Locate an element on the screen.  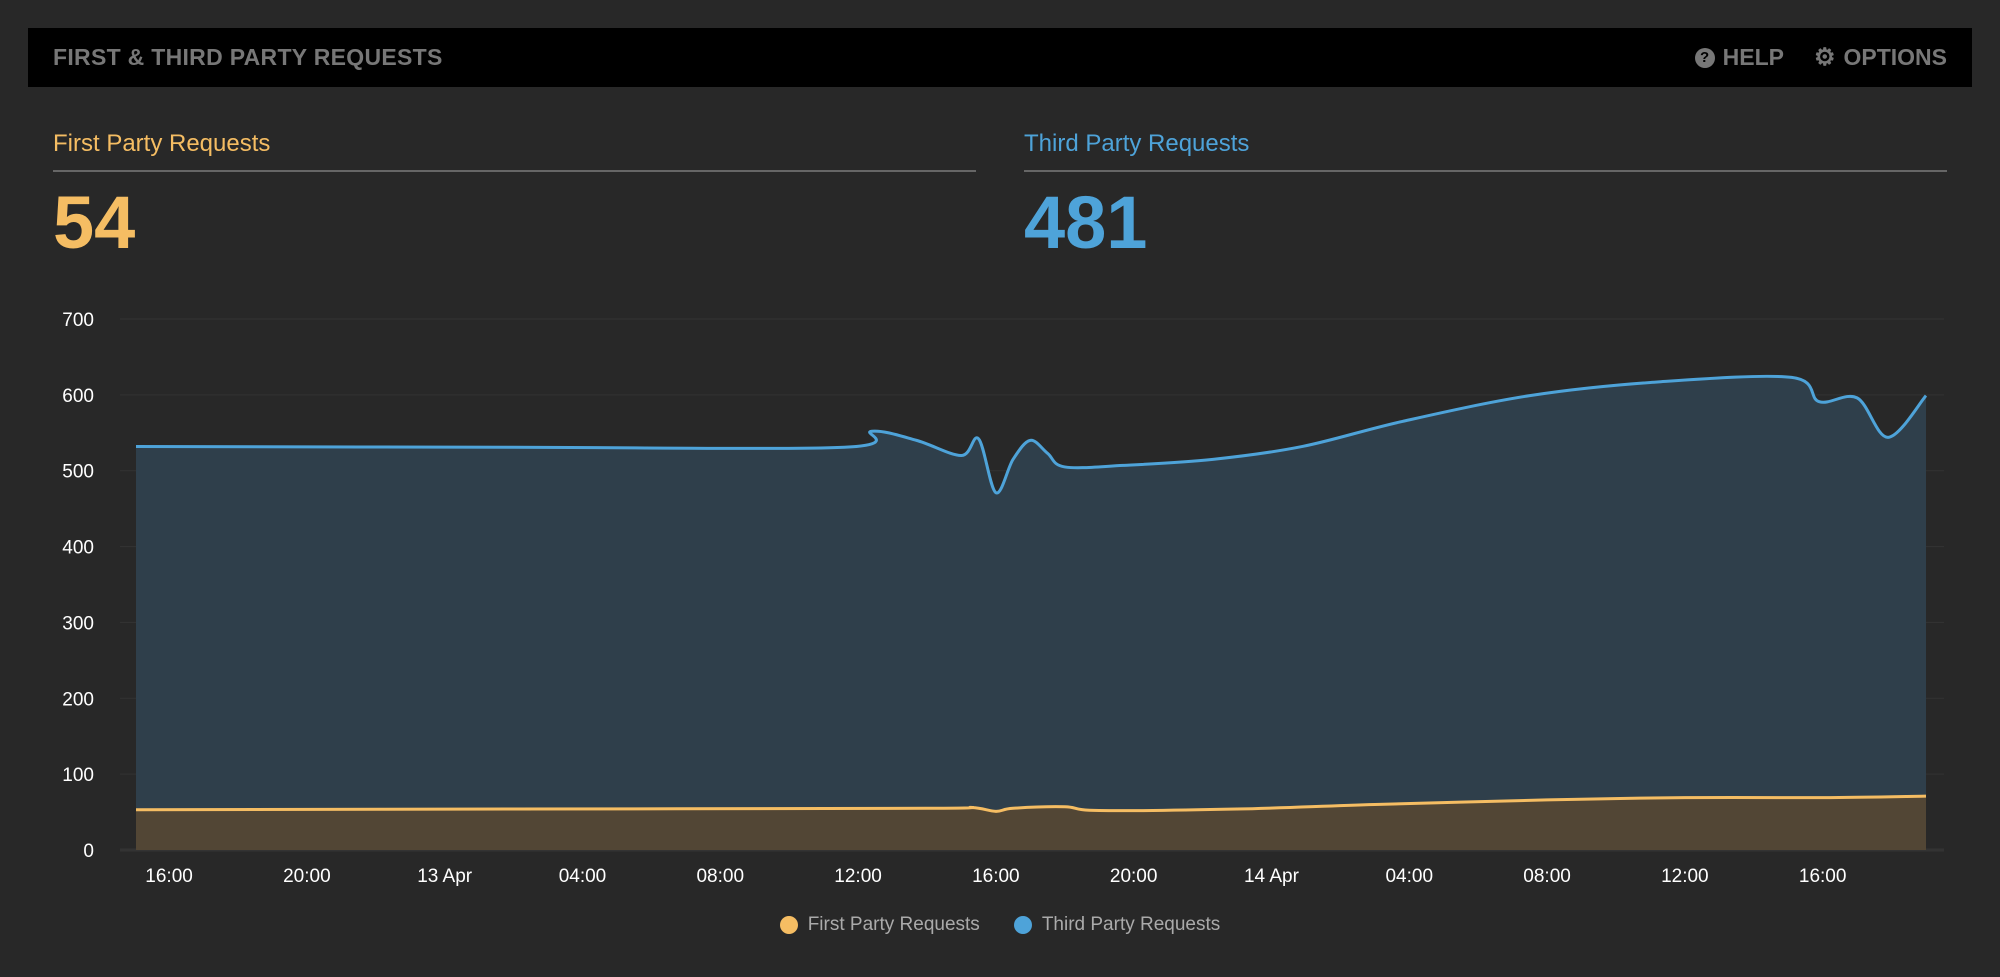
panel-title: FIRST & THIRD PARTY REQUESTS is located at coordinates (248, 57).